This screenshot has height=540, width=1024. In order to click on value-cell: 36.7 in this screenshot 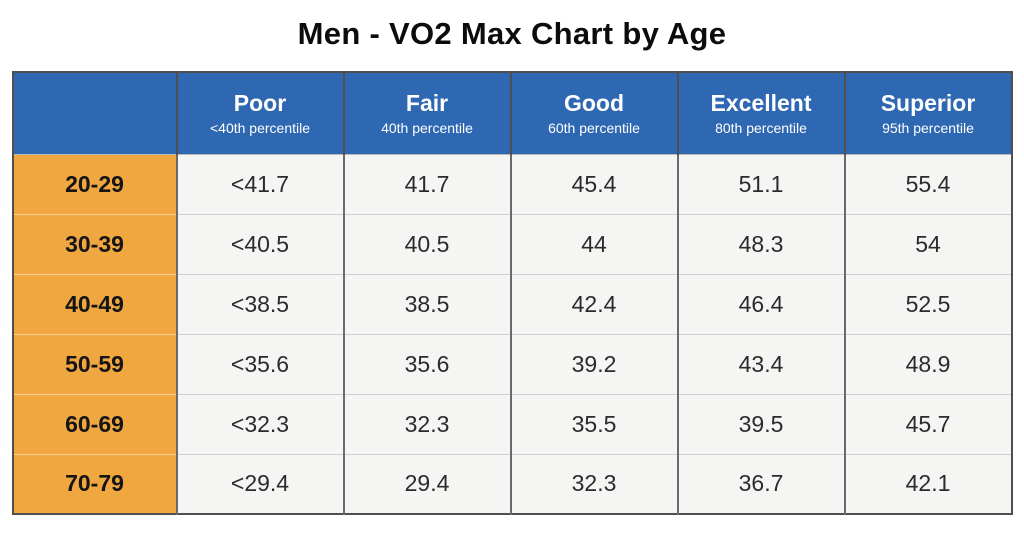, I will do `click(760, 484)`.